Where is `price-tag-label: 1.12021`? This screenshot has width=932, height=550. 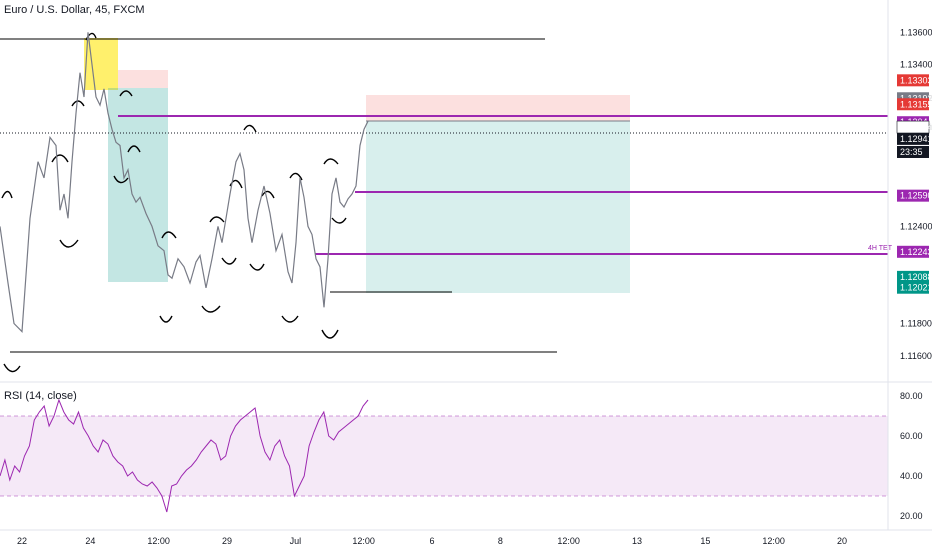 price-tag-label: 1.12021 is located at coordinates (916, 288).